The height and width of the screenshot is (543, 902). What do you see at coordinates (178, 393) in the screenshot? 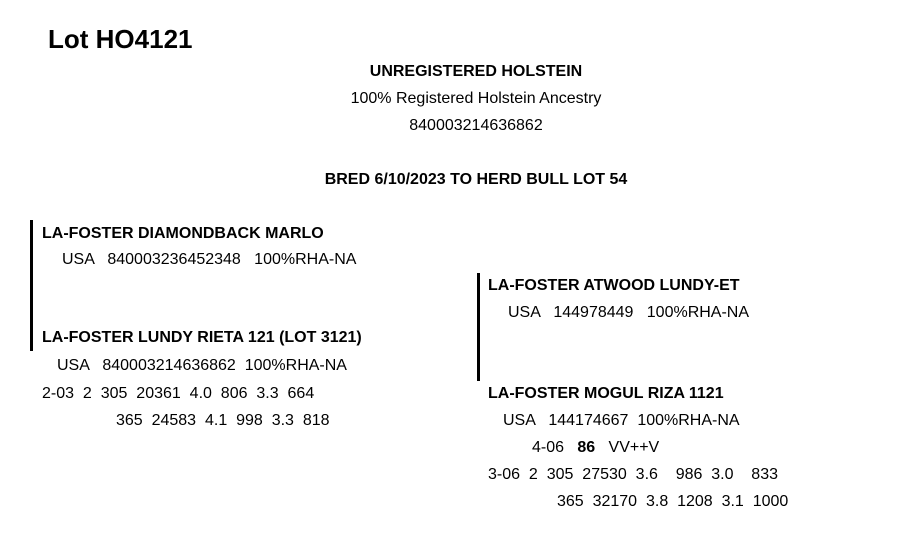
I see `dam-record-305: 2-03 2 305 20361 4.0 806 3.3 664` at bounding box center [178, 393].